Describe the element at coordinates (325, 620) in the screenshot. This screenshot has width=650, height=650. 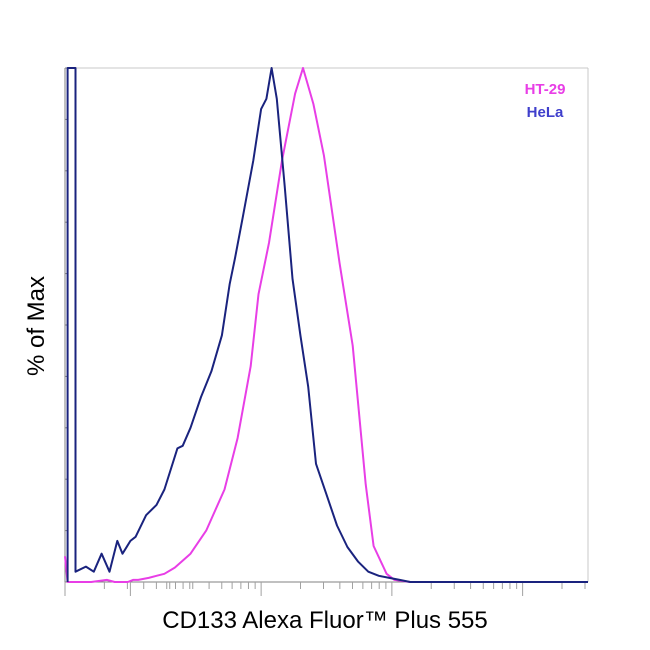
I see `x-axis-title: CD133 Alexa Fluor™ Plus 555` at that location.